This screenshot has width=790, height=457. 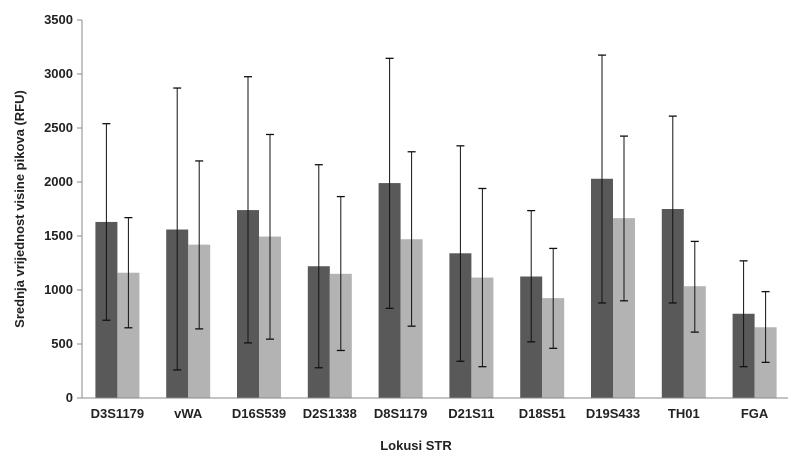 I want to click on error-bar-series-1-TH01, so click(x=672, y=209).